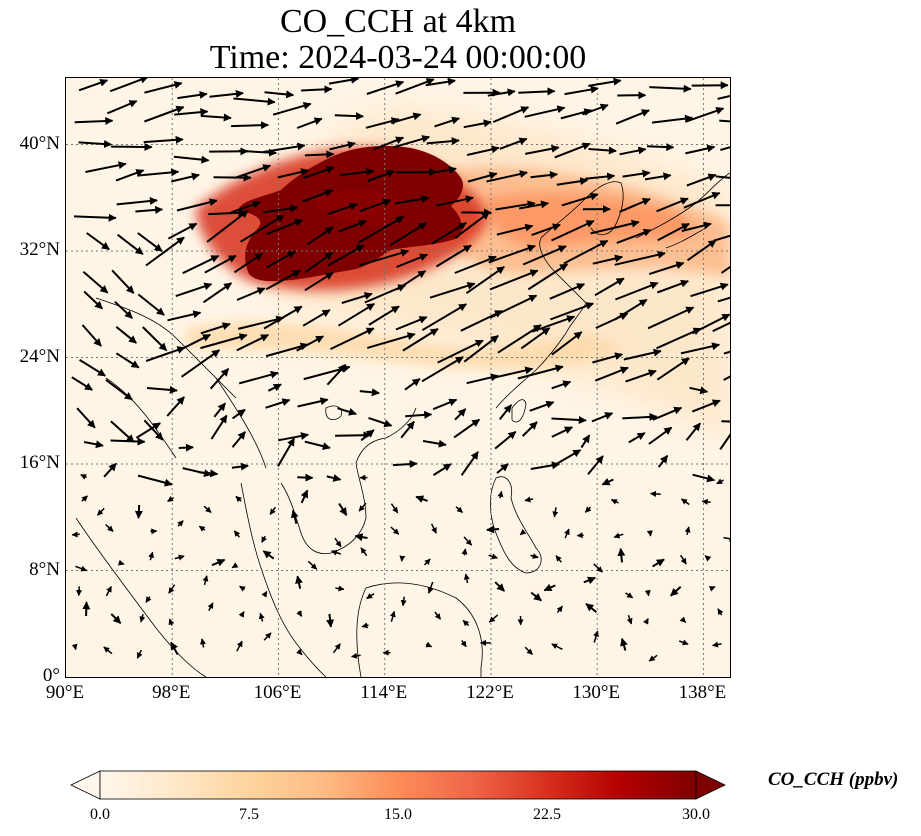  What do you see at coordinates (39, 463) in the screenshot?
I see `latitude-tick-label: 16°N` at bounding box center [39, 463].